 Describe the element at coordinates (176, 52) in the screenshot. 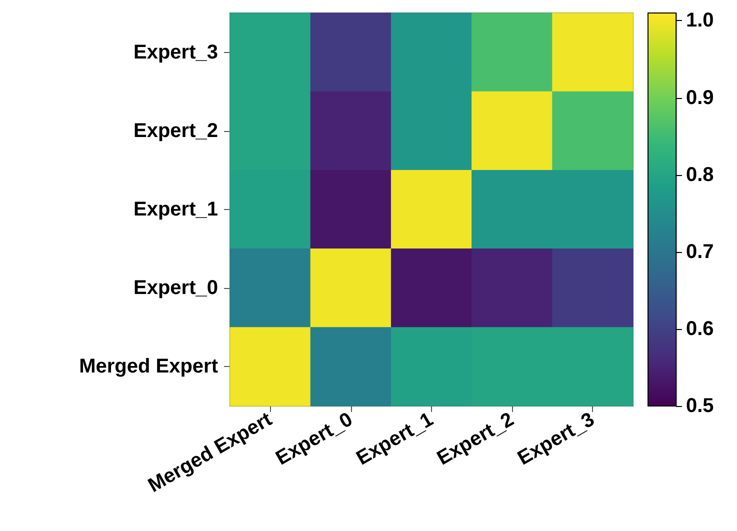

I see `y-tick-label: Expert_3` at that location.